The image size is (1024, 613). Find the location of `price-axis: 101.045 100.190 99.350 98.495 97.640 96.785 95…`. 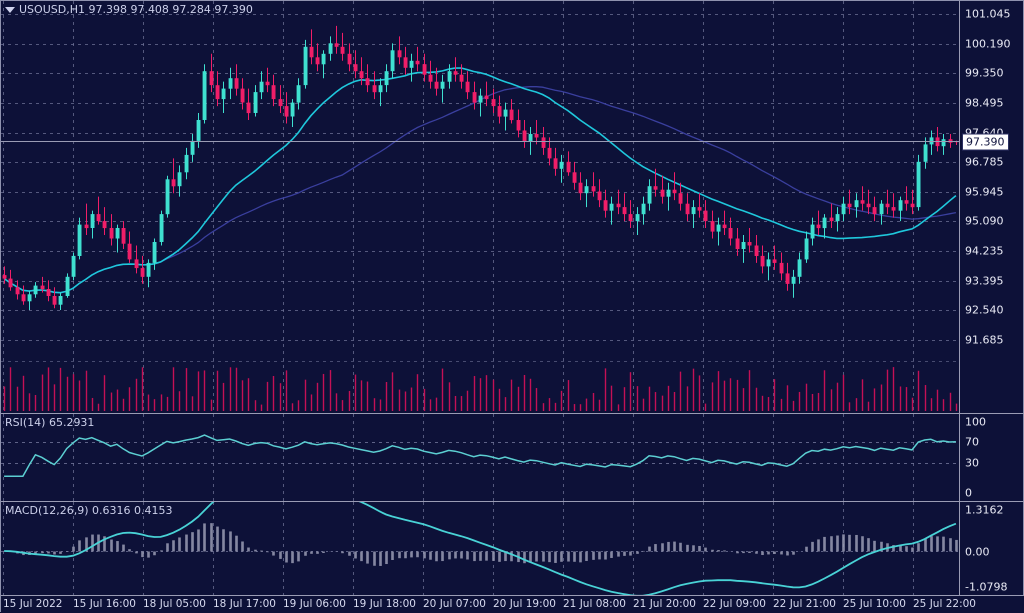

price-axis: 101.045 100.190 99.350 98.495 97.640 96.785 95… is located at coordinates (991, 207).